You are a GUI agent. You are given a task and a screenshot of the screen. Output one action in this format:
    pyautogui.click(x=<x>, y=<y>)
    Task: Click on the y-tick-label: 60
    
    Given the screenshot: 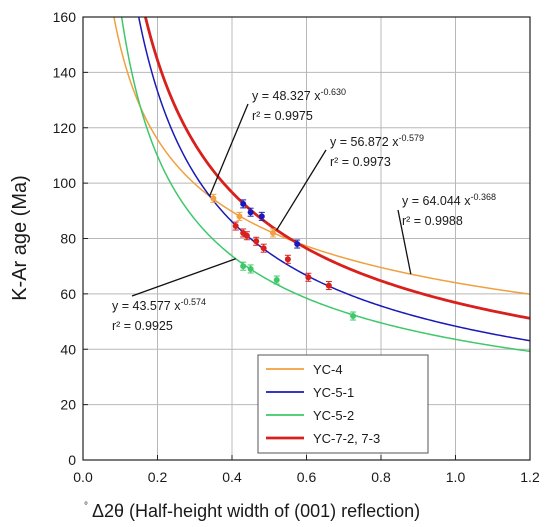 What is the action you would take?
    pyautogui.click(x=68, y=294)
    